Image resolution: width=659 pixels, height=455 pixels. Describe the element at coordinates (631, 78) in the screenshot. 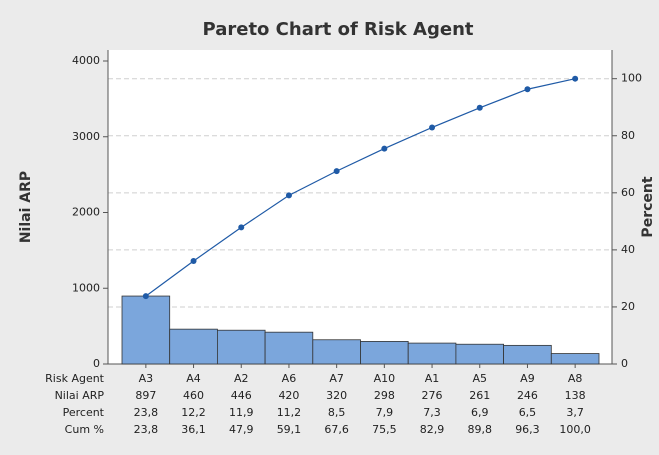

I see `y2-tick-label: 100` at that location.